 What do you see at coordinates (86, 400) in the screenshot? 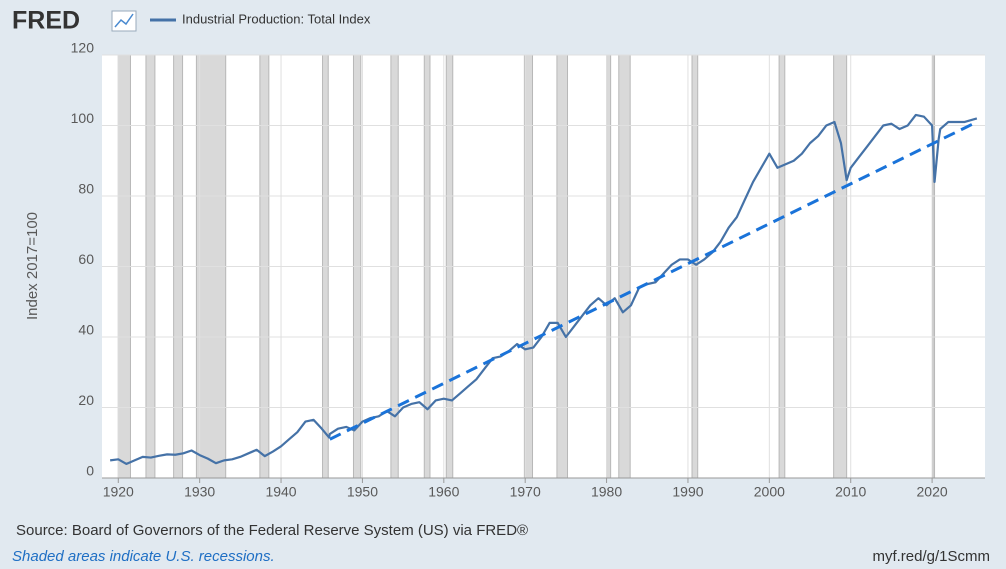
I see `y-tick-label: 20` at bounding box center [86, 400].